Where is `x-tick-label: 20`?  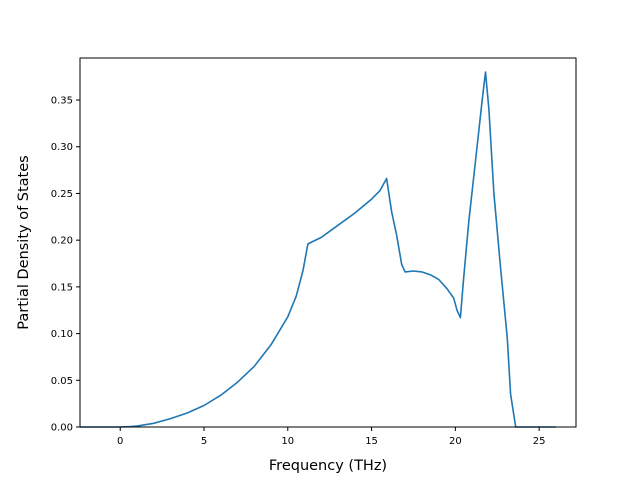
x-tick-label: 20 is located at coordinates (455, 441).